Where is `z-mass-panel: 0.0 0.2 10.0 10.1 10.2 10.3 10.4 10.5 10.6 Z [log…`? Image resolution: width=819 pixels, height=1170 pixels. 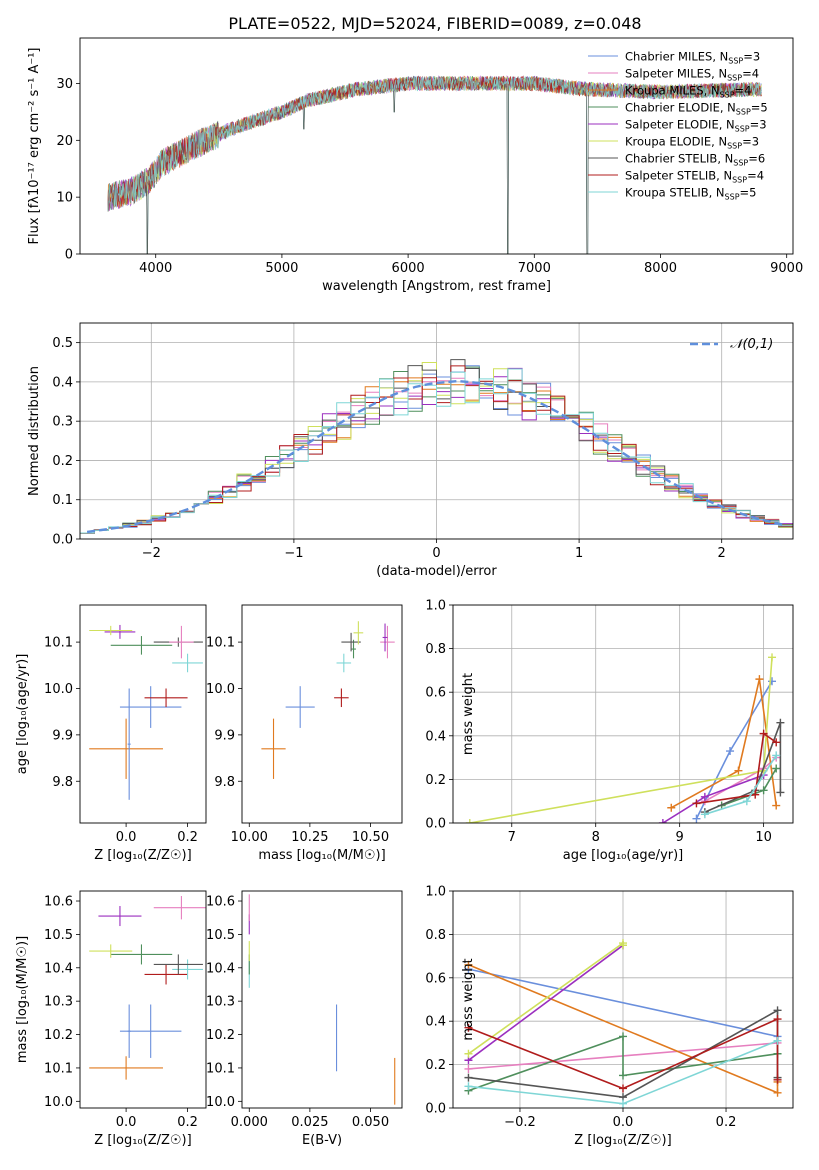 z-mass-panel: 0.0 0.2 10.0 10.1 10.2 10.3 10.4 10.5 10.6 Z [log… is located at coordinates (111, 1019).